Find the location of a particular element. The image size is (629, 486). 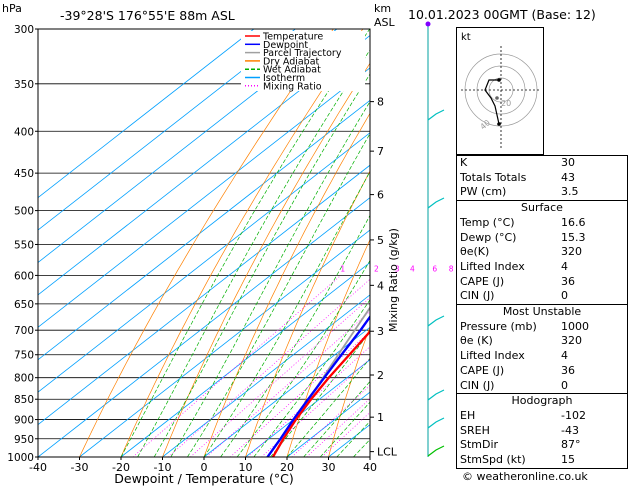

km-label: km is located at coordinates (382, 8).